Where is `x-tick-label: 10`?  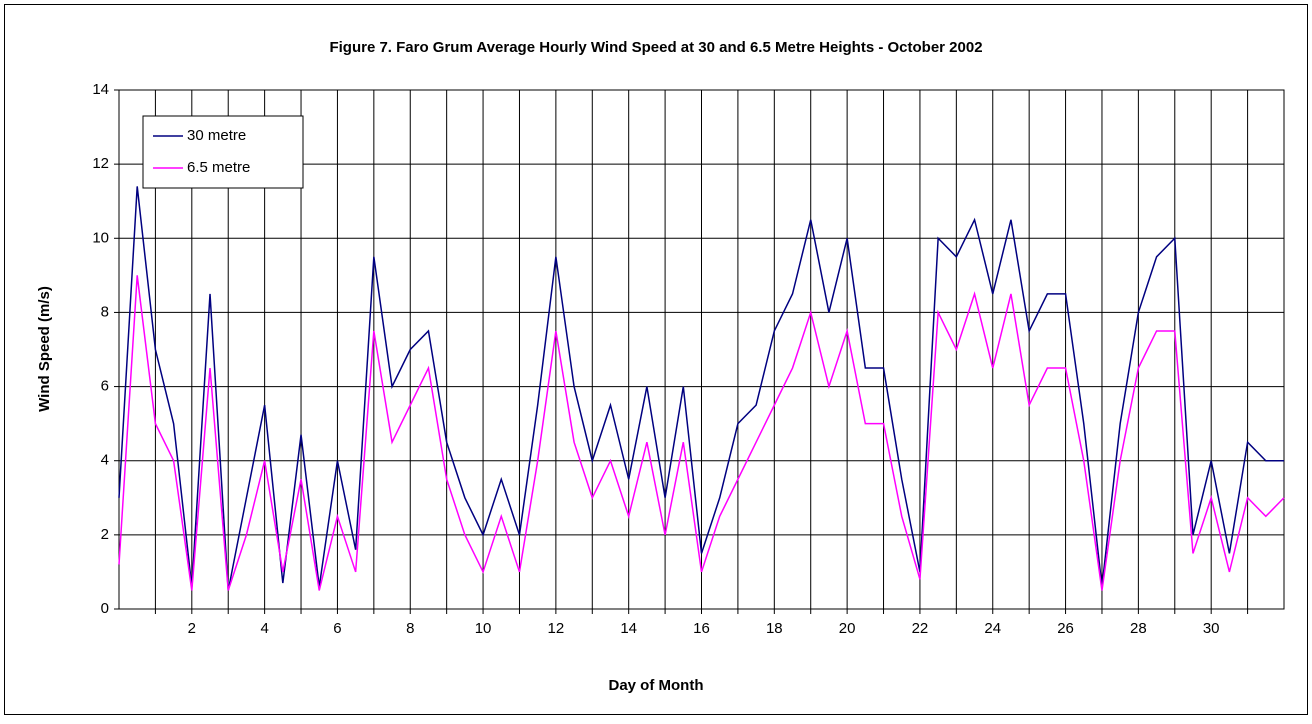 x-tick-label: 10 is located at coordinates (483, 628).